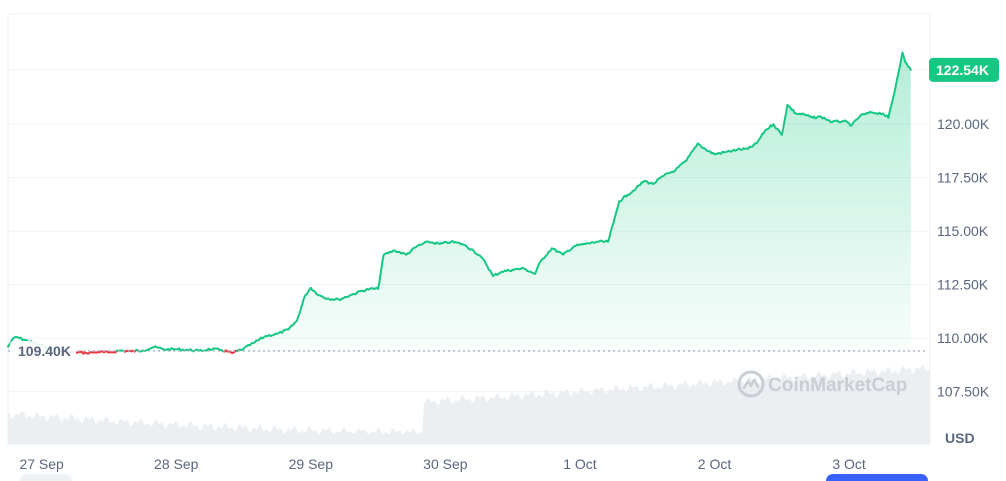 The height and width of the screenshot is (481, 1006). What do you see at coordinates (877, 477) in the screenshot?
I see `range-selector-handle` at bounding box center [877, 477].